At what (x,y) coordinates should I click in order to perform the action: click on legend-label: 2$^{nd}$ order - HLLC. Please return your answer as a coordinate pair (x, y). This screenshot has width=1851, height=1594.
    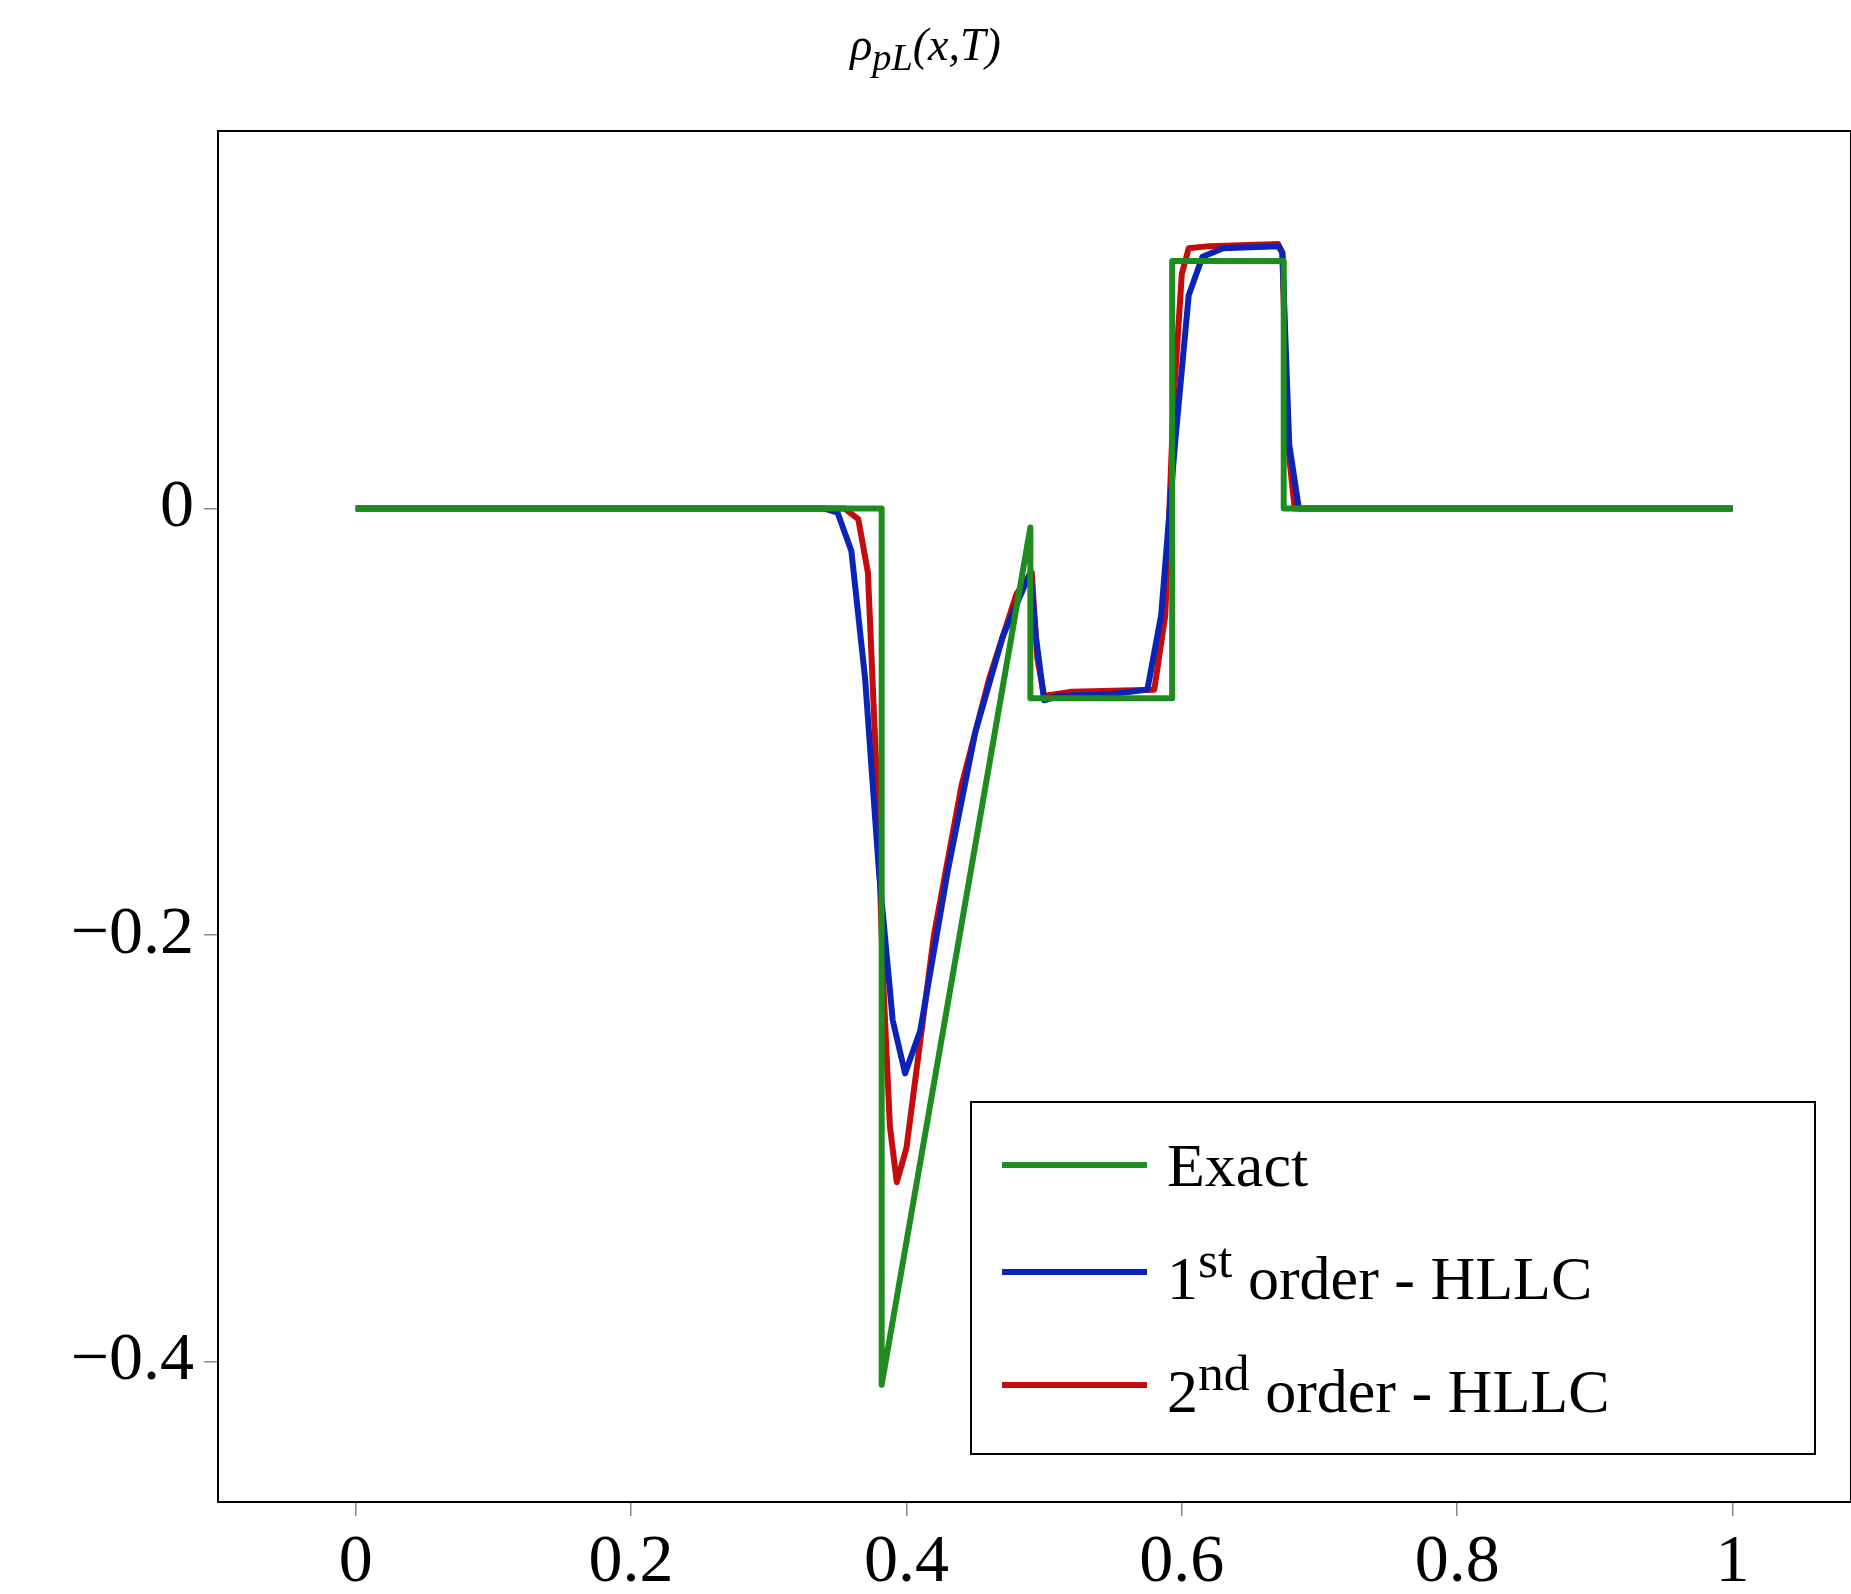
    Looking at the image, I should click on (1389, 1384).